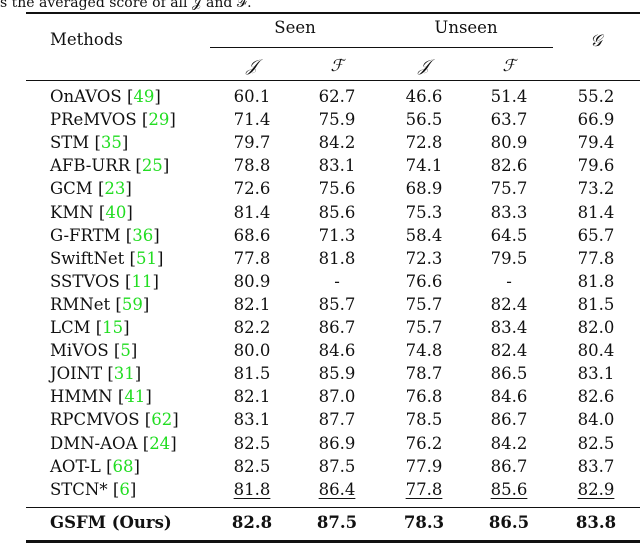 The image size is (640, 544). What do you see at coordinates (381, 47) in the screenshot?
I see `cmidrule` at bounding box center [381, 47].